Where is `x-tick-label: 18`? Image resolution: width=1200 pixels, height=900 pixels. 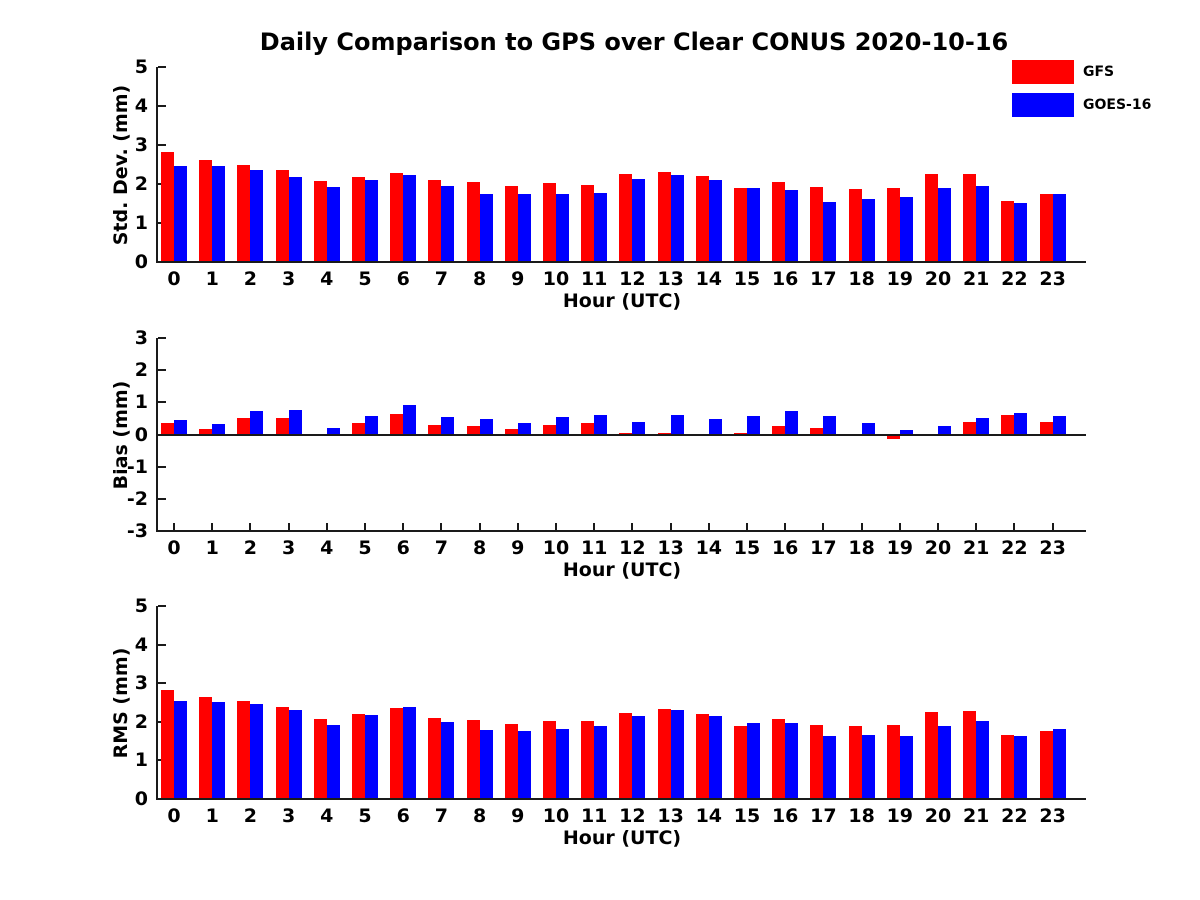 x-tick-label: 18 is located at coordinates (861, 548).